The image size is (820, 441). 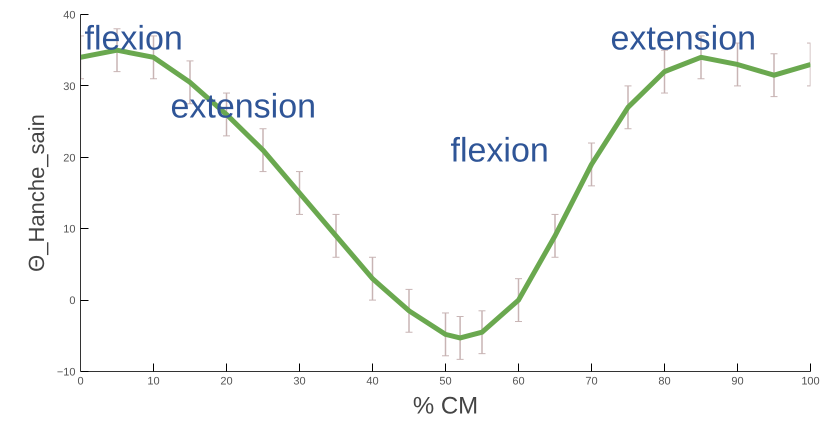 What do you see at coordinates (69, 230) in the screenshot?
I see `y-tick-label: 10` at bounding box center [69, 230].